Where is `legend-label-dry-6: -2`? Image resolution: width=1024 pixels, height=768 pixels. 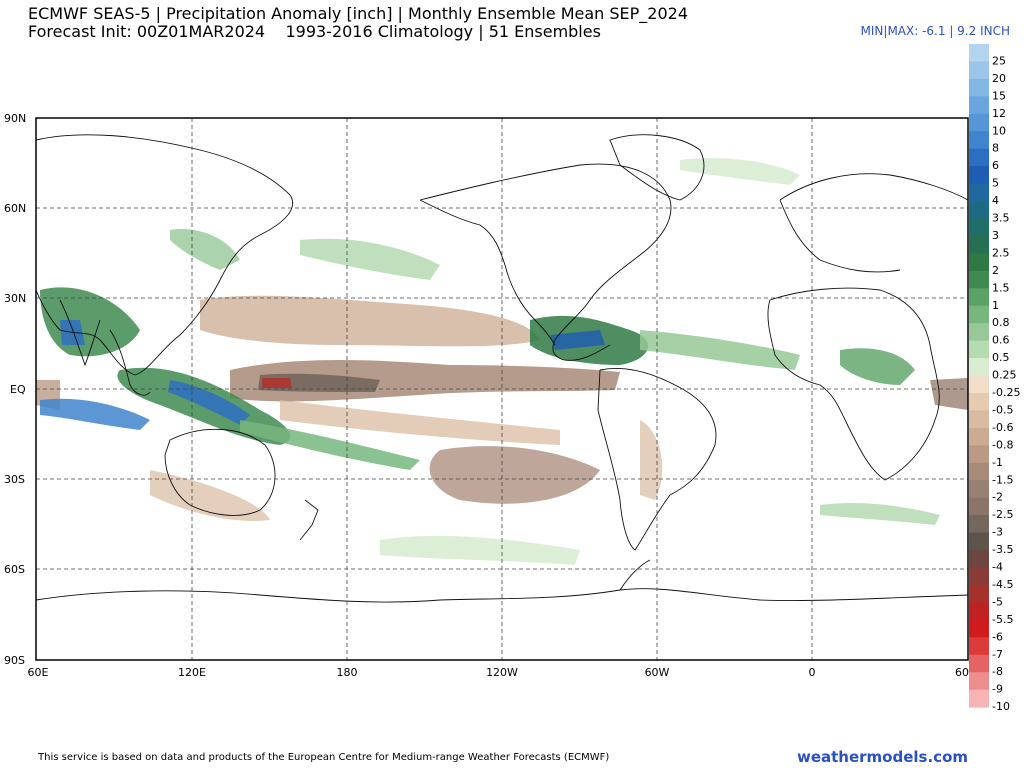 legend-label-dry-6: -2 is located at coordinates (997, 497).